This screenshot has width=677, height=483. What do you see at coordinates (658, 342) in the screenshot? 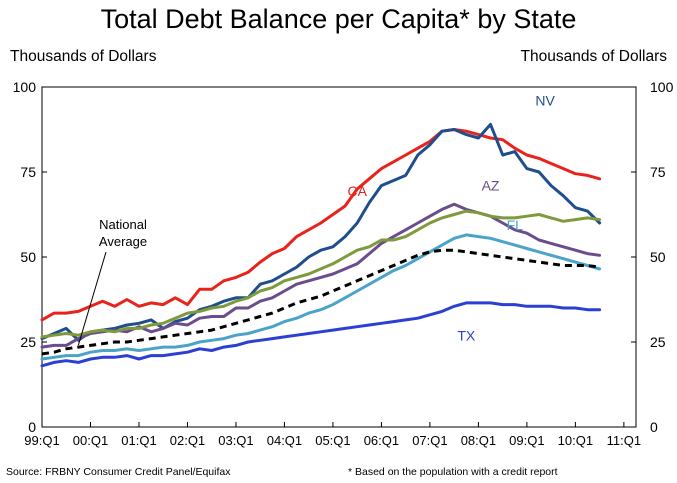
I see `y-tick-label-right: 25` at bounding box center [658, 342].